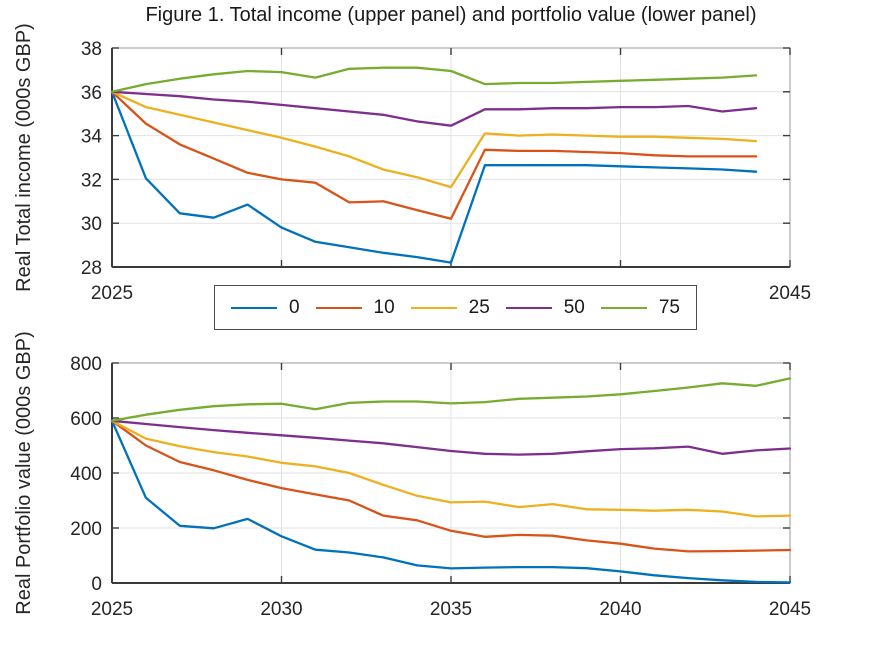 The image size is (872, 654). I want to click on y-tick-label: 800, so click(86, 364).